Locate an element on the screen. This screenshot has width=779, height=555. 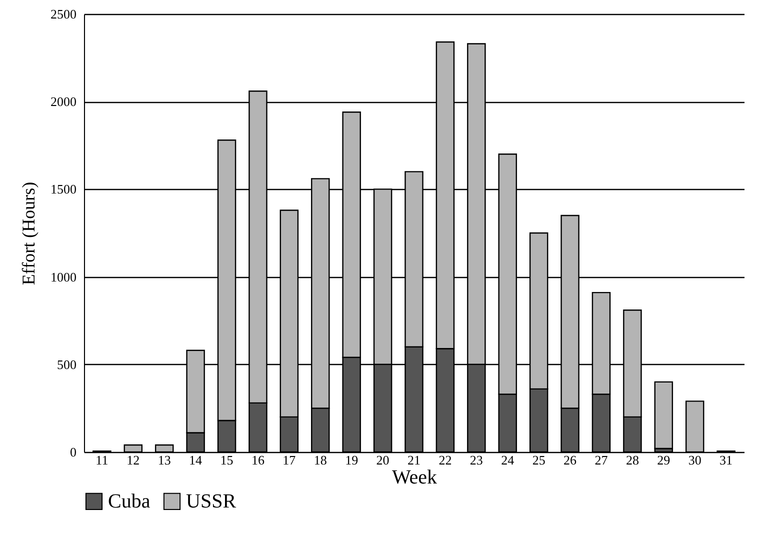
x-tick-label: 16 is located at coordinates (258, 460).